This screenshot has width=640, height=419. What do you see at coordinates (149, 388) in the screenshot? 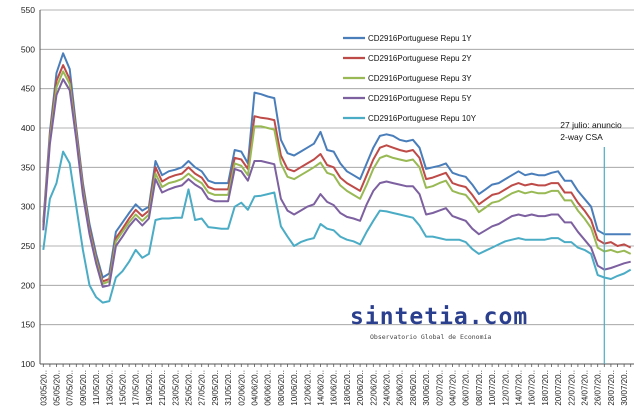
I see `x-tick-label: 19/05/20..` at bounding box center [149, 388].